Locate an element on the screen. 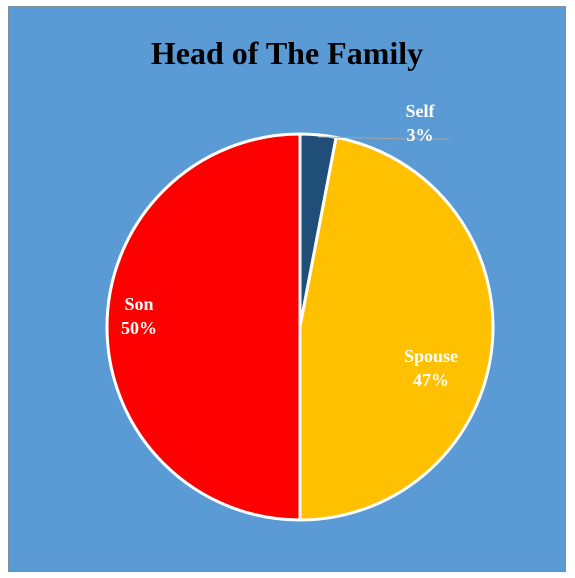 This screenshot has height=578, width=575. leader-lines is located at coordinates (383, 138).